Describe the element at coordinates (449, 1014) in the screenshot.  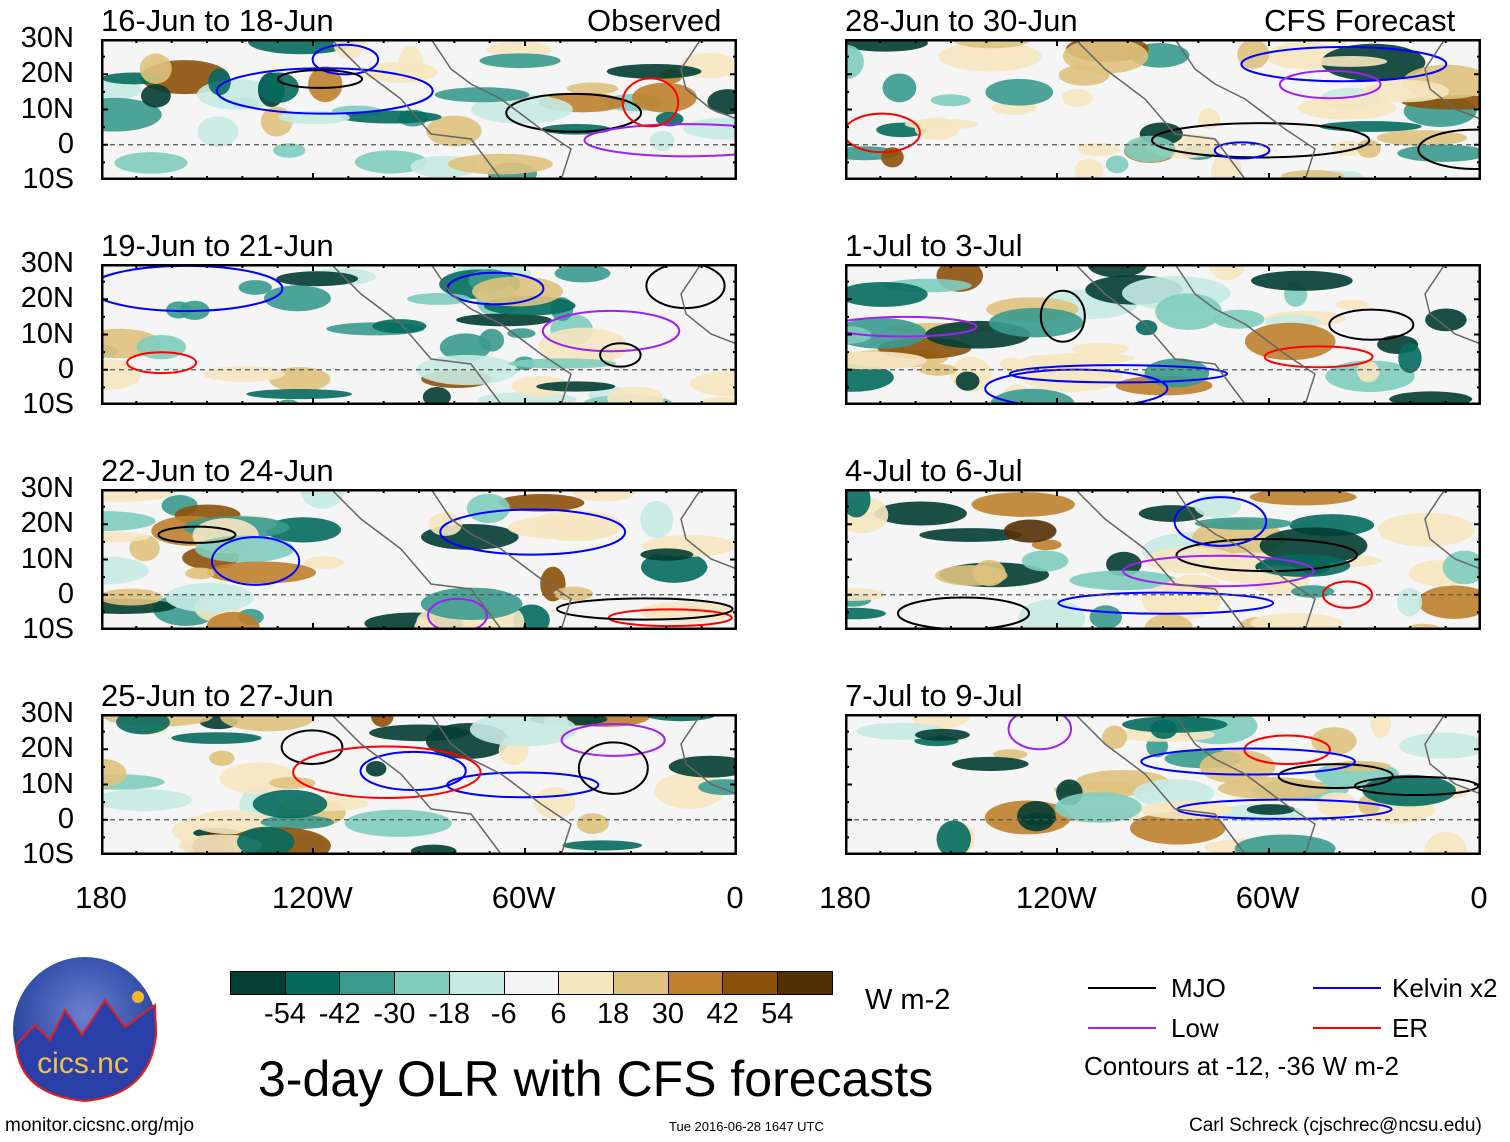
I see `colorbar-label: -18` at that location.